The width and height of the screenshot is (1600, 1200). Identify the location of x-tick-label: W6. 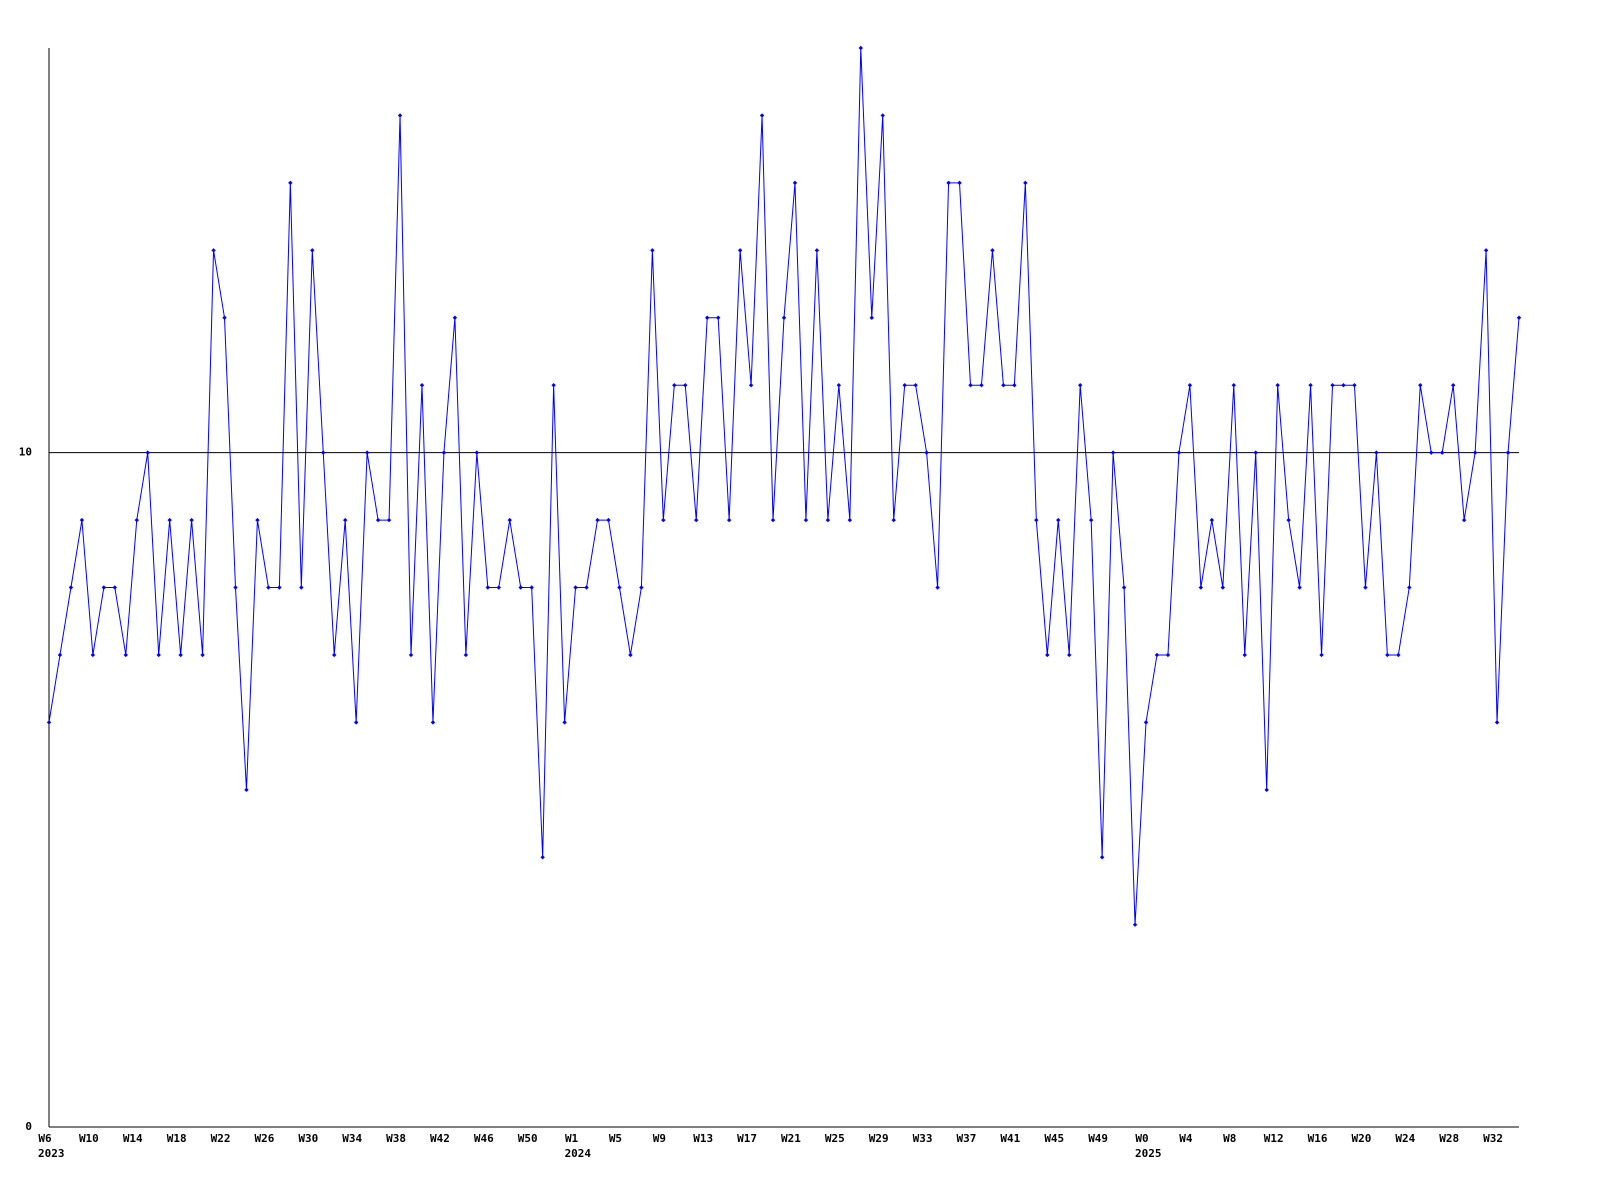
(45, 1138).